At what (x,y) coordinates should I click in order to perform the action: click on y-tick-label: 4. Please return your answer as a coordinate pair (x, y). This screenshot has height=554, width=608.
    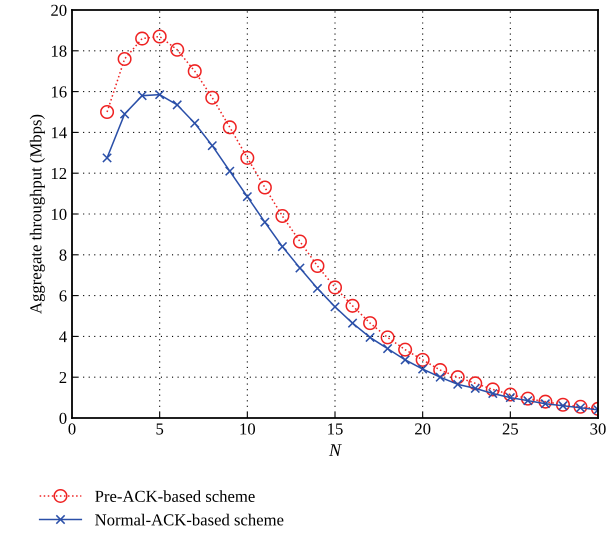
    Looking at the image, I should click on (63, 336).